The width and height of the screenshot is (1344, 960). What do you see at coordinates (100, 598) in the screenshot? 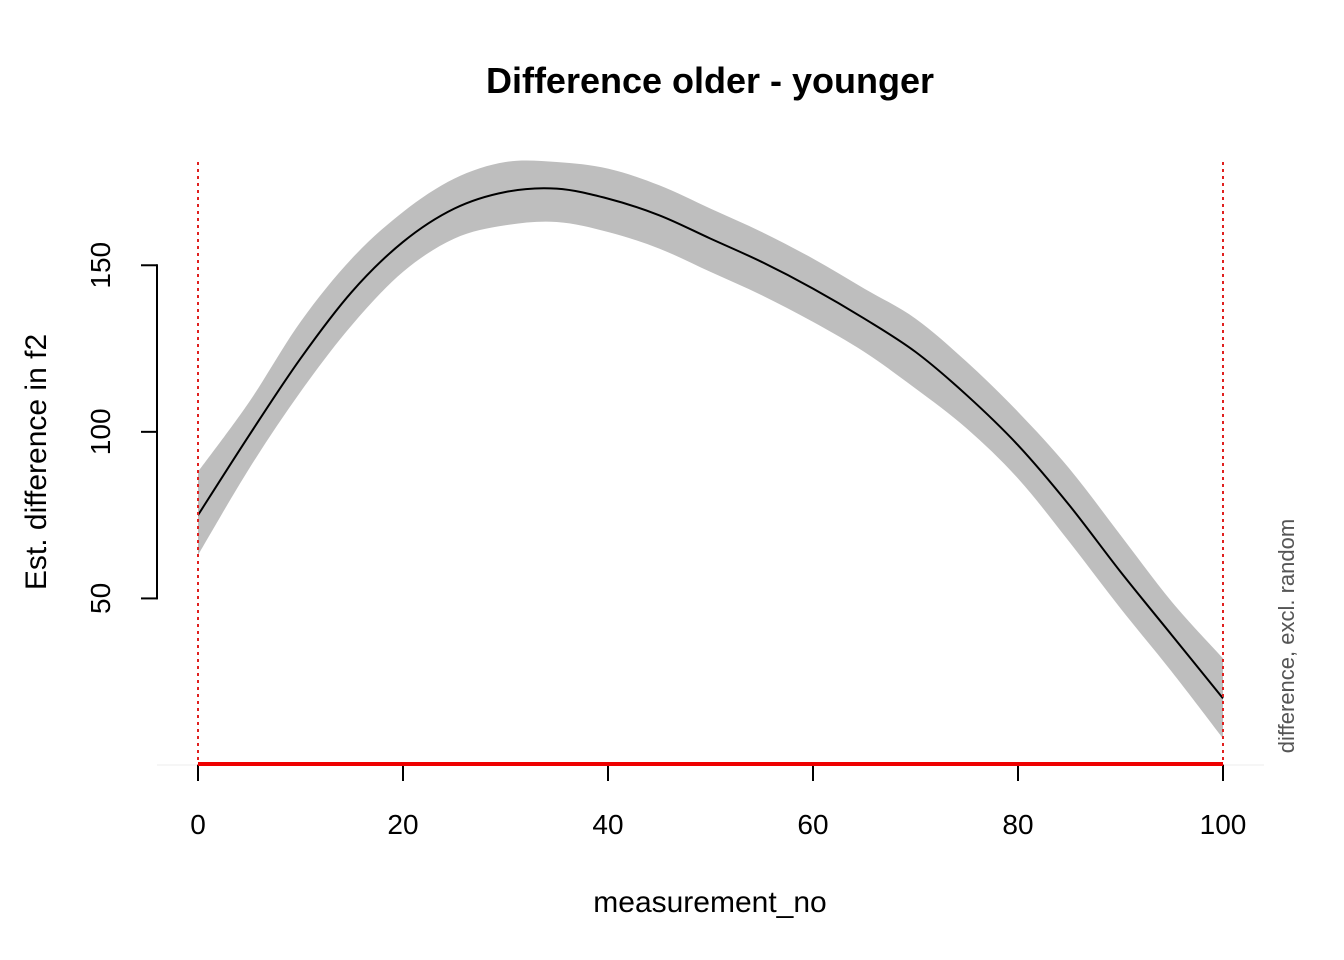
I see `y-tick-label-0: 50` at bounding box center [100, 598].